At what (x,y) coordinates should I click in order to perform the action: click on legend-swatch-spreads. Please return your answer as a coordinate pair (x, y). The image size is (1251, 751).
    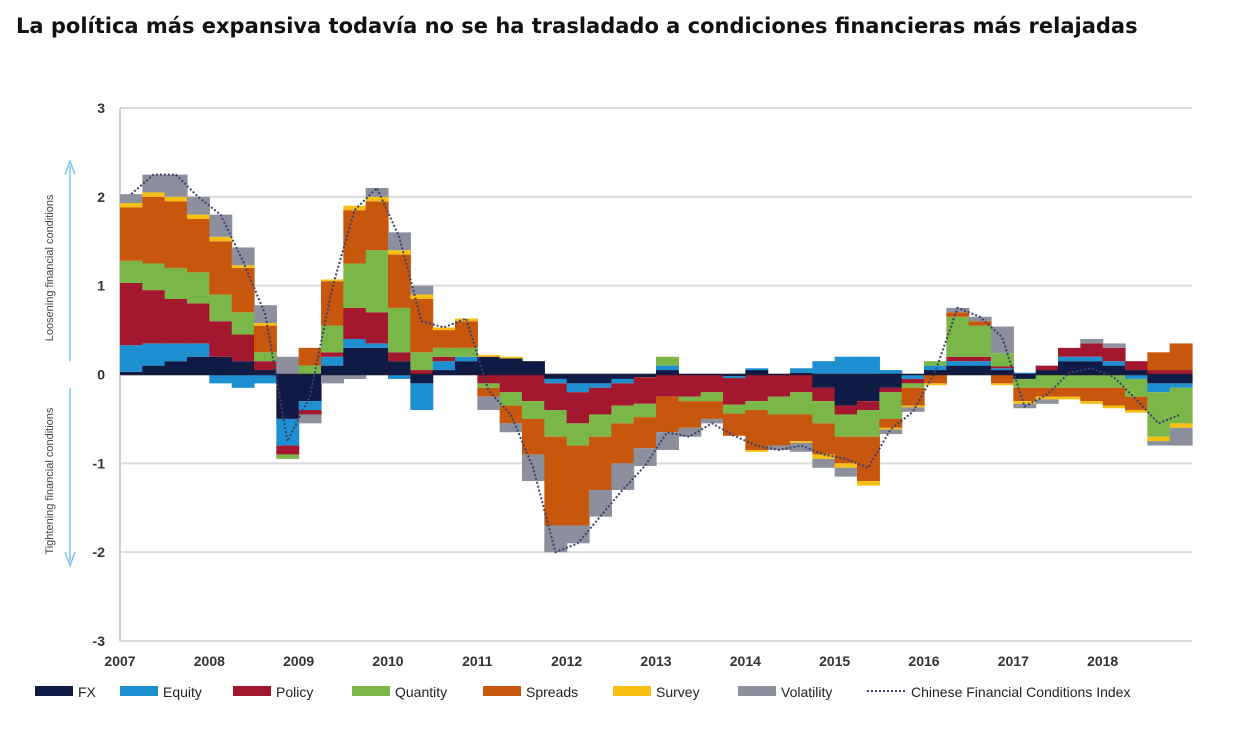
    Looking at the image, I should click on (502, 691).